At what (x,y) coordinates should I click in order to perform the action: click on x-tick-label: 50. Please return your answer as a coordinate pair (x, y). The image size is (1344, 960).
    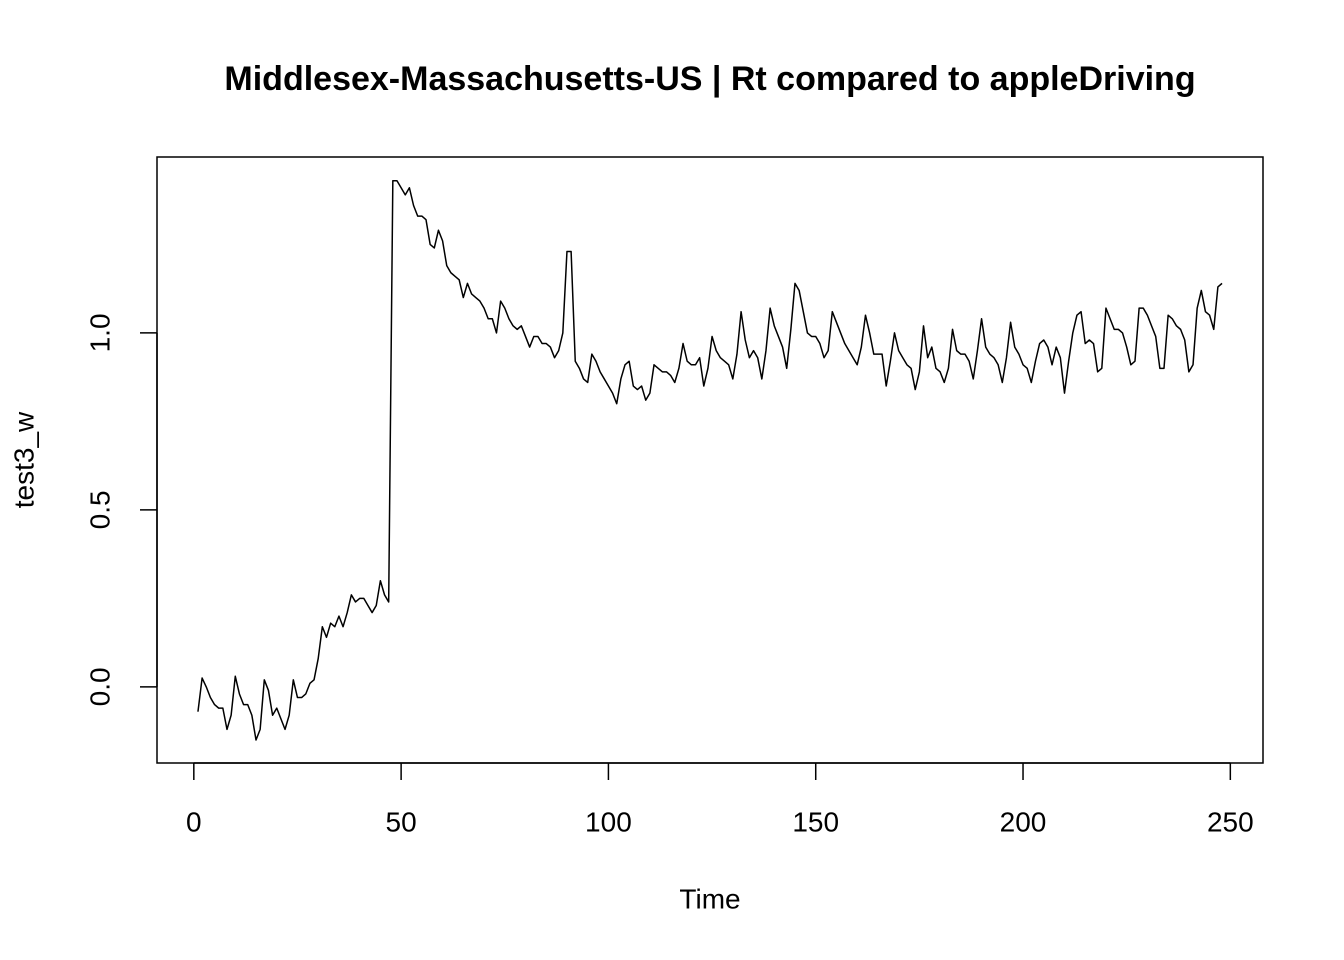
    Looking at the image, I should click on (401, 821).